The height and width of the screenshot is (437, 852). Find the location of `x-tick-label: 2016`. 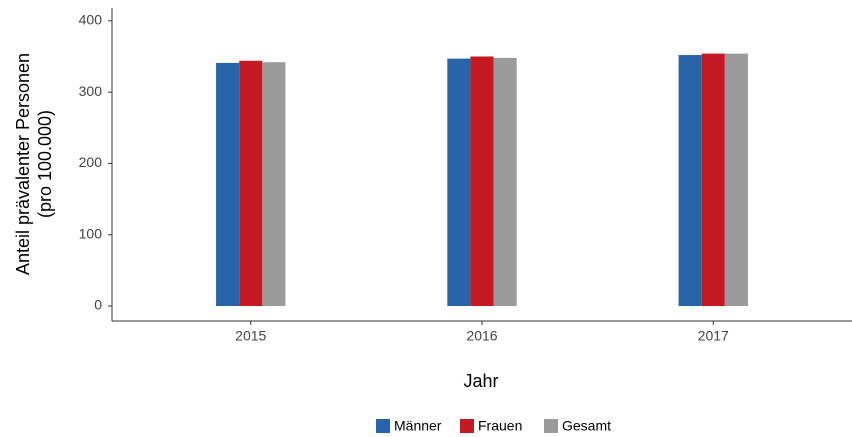

x-tick-label: 2016 is located at coordinates (481, 336).